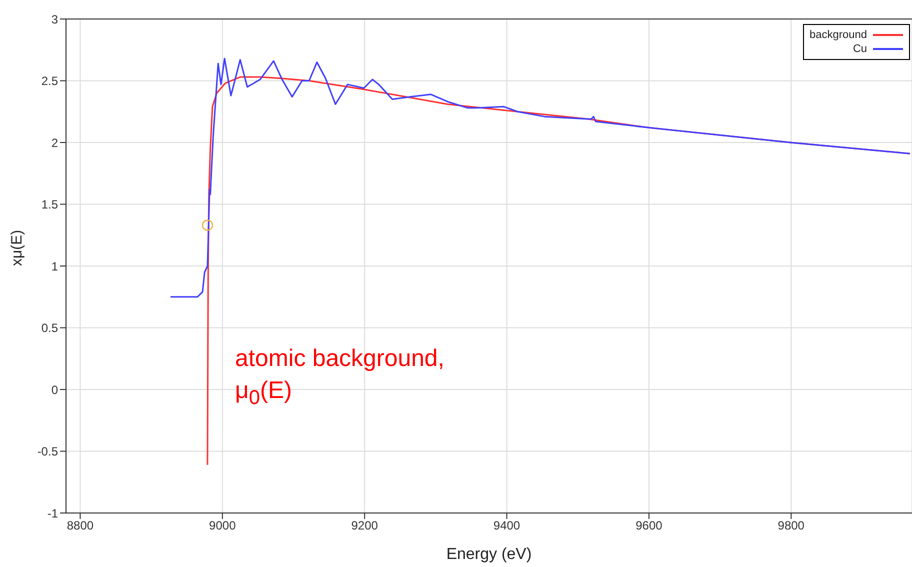 The image size is (912, 567). Describe the element at coordinates (364, 525) in the screenshot. I see `x-tick-label: 9200` at that location.